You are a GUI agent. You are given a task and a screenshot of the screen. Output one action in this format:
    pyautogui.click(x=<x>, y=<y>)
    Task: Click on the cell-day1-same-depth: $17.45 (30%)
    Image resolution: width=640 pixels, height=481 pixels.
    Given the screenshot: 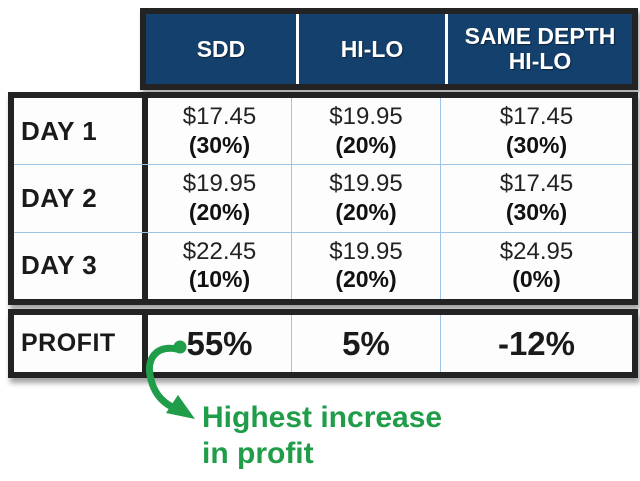 What is the action you would take?
    pyautogui.click(x=536, y=131)
    